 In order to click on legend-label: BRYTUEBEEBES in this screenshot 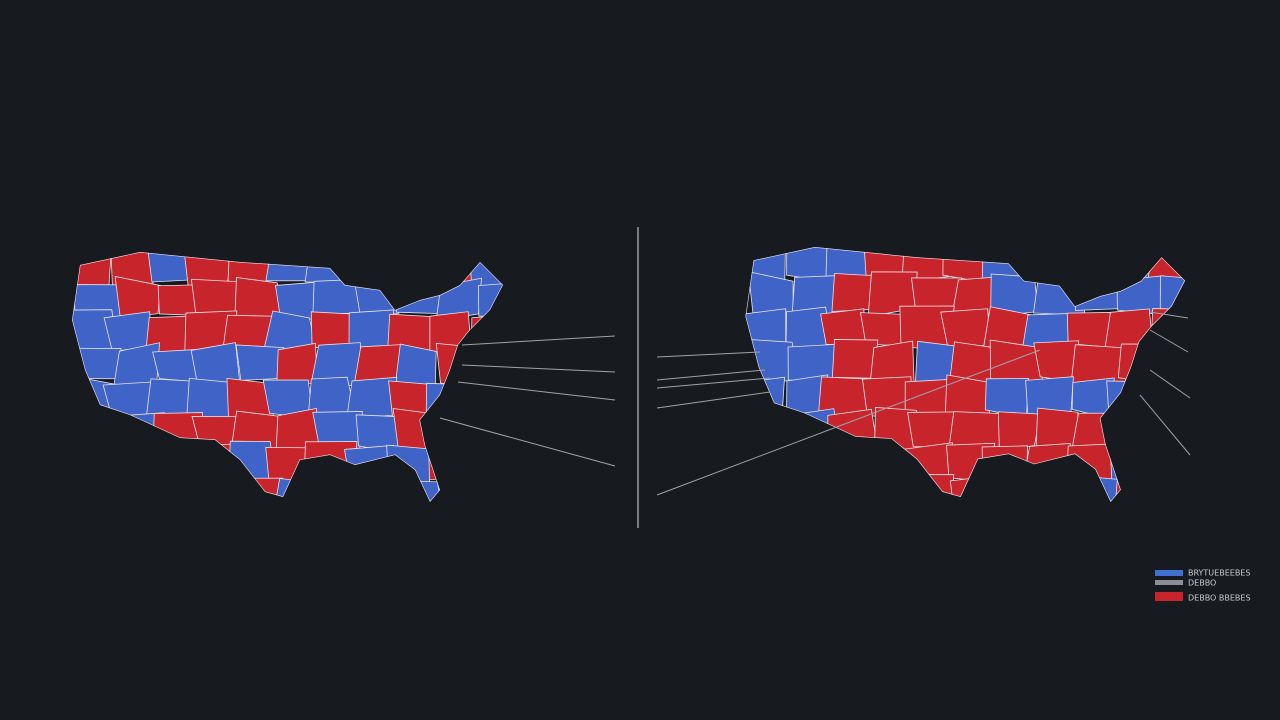, I will do `click(1219, 573)`.